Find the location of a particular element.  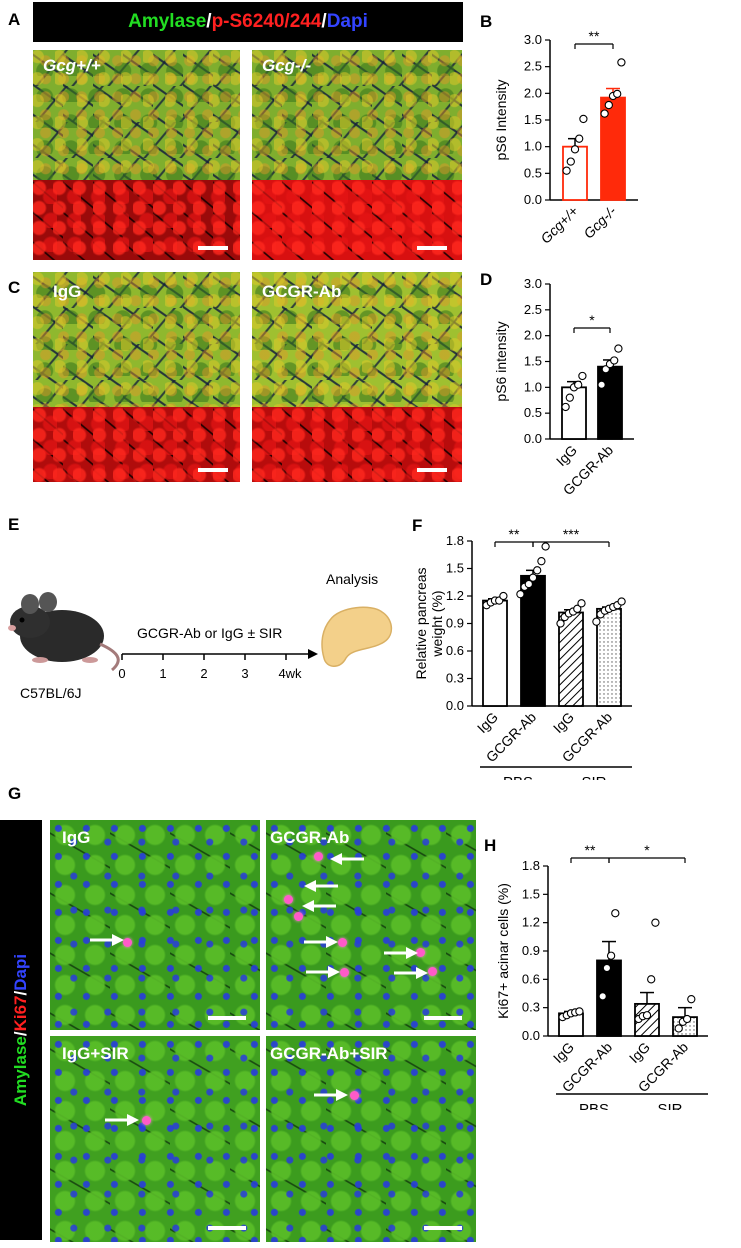

timeline-tick-label: 3 is located at coordinates (244, 673).